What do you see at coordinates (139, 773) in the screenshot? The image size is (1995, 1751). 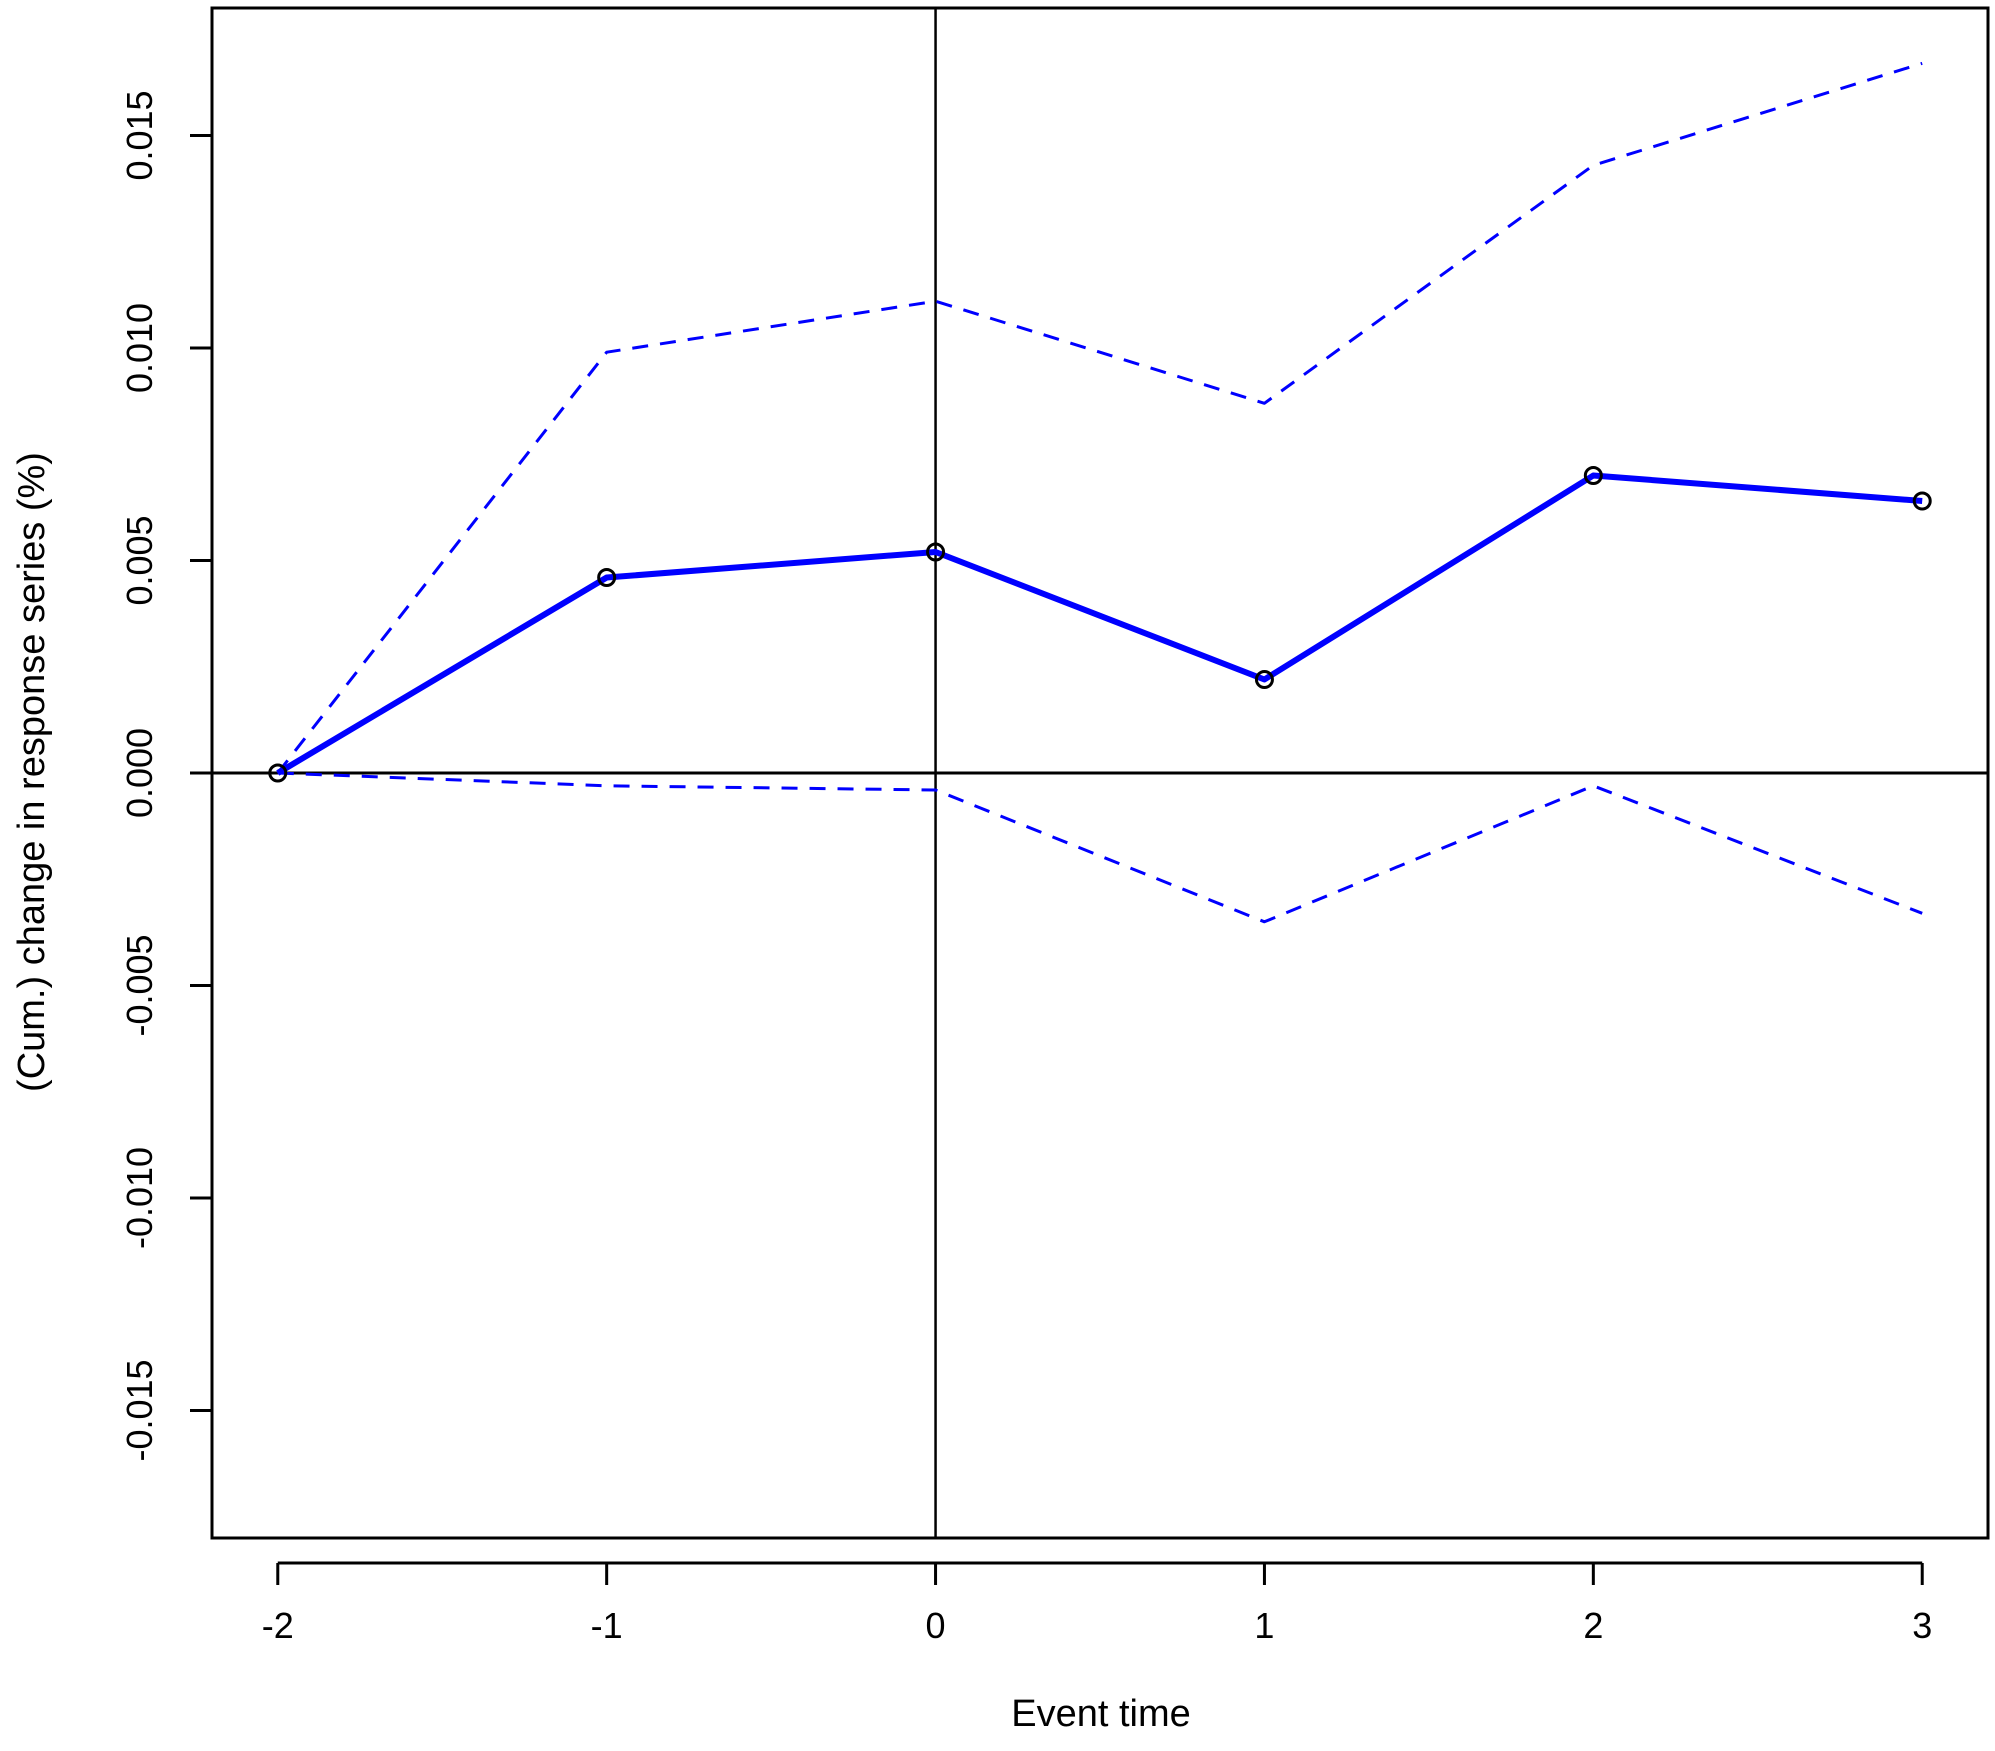 I see `y-tick-label: 0.000` at bounding box center [139, 773].